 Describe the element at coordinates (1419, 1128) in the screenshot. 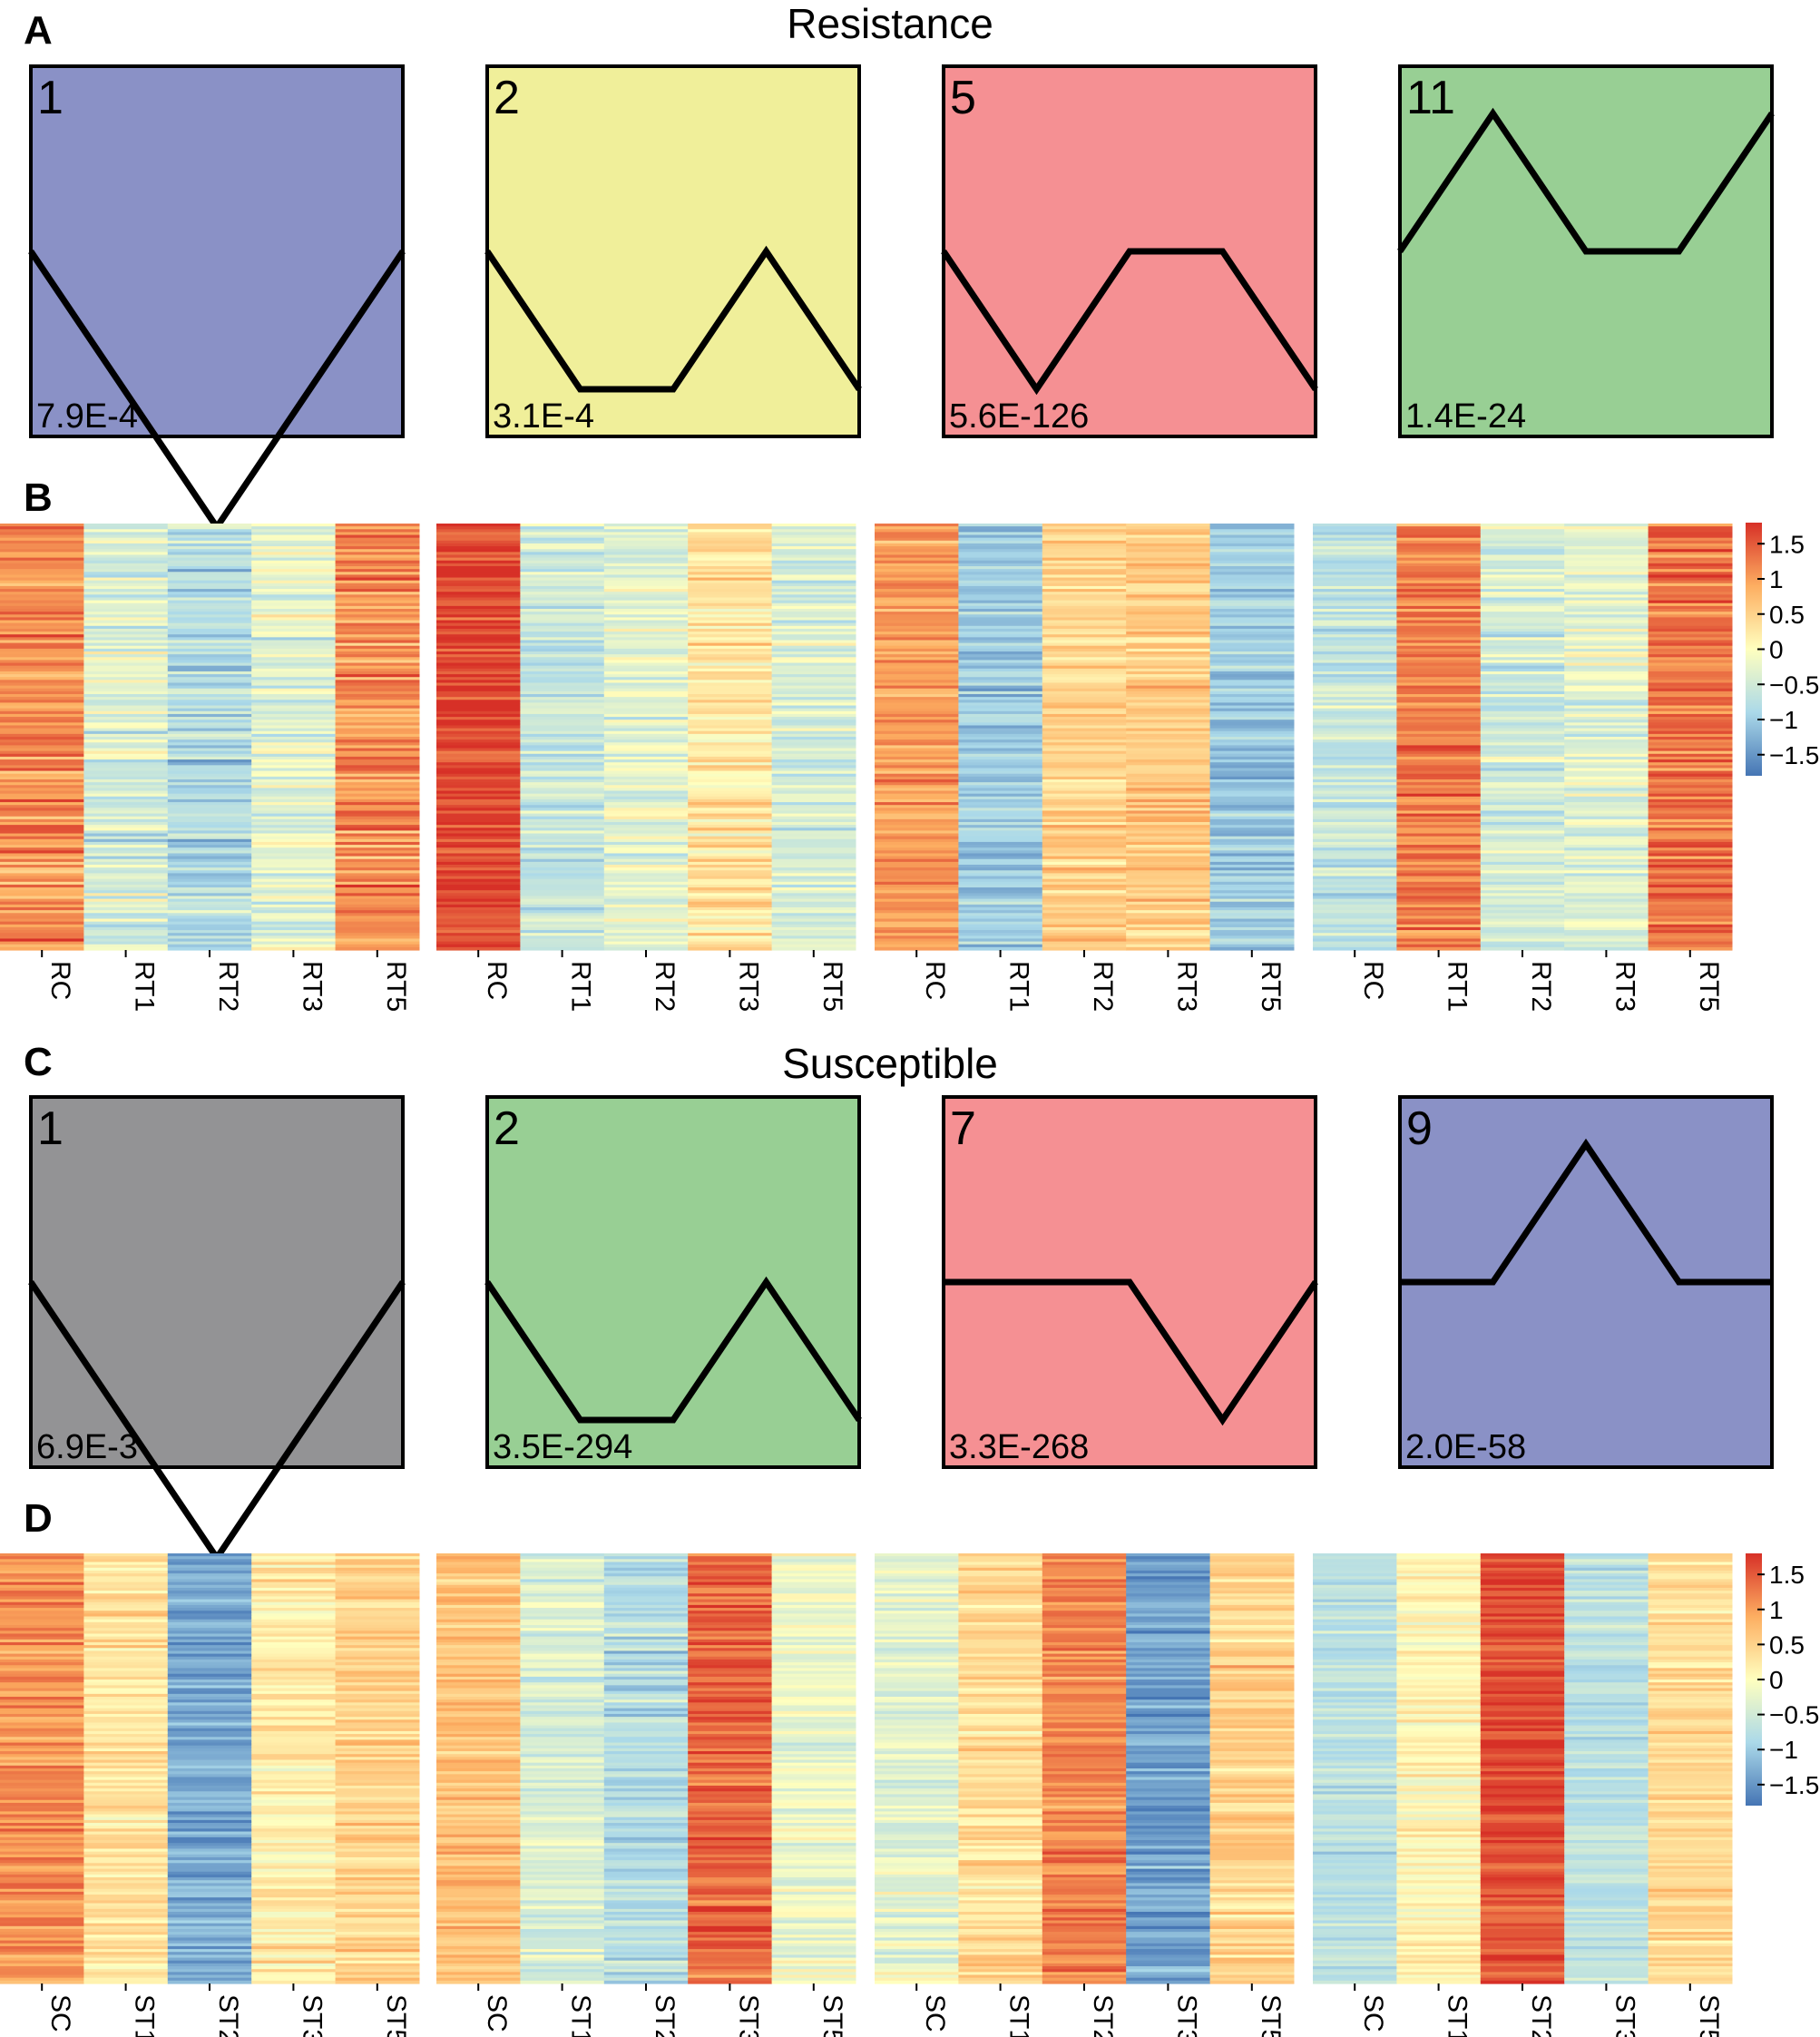

I see `profile-id: 9` at that location.